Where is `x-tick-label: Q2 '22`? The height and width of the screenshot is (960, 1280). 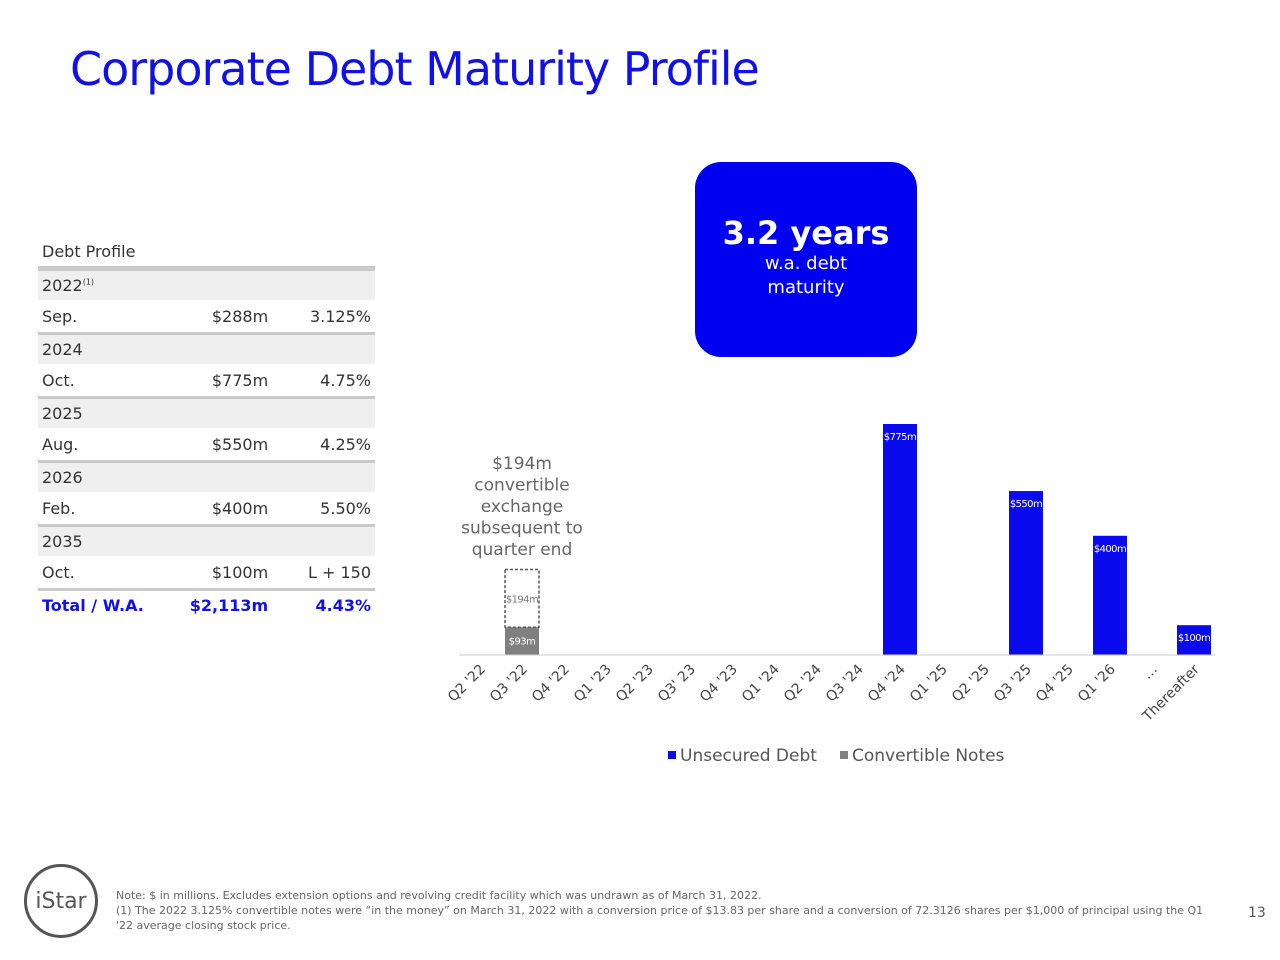
x-tick-label: Q2 '22 is located at coordinates (467, 684).